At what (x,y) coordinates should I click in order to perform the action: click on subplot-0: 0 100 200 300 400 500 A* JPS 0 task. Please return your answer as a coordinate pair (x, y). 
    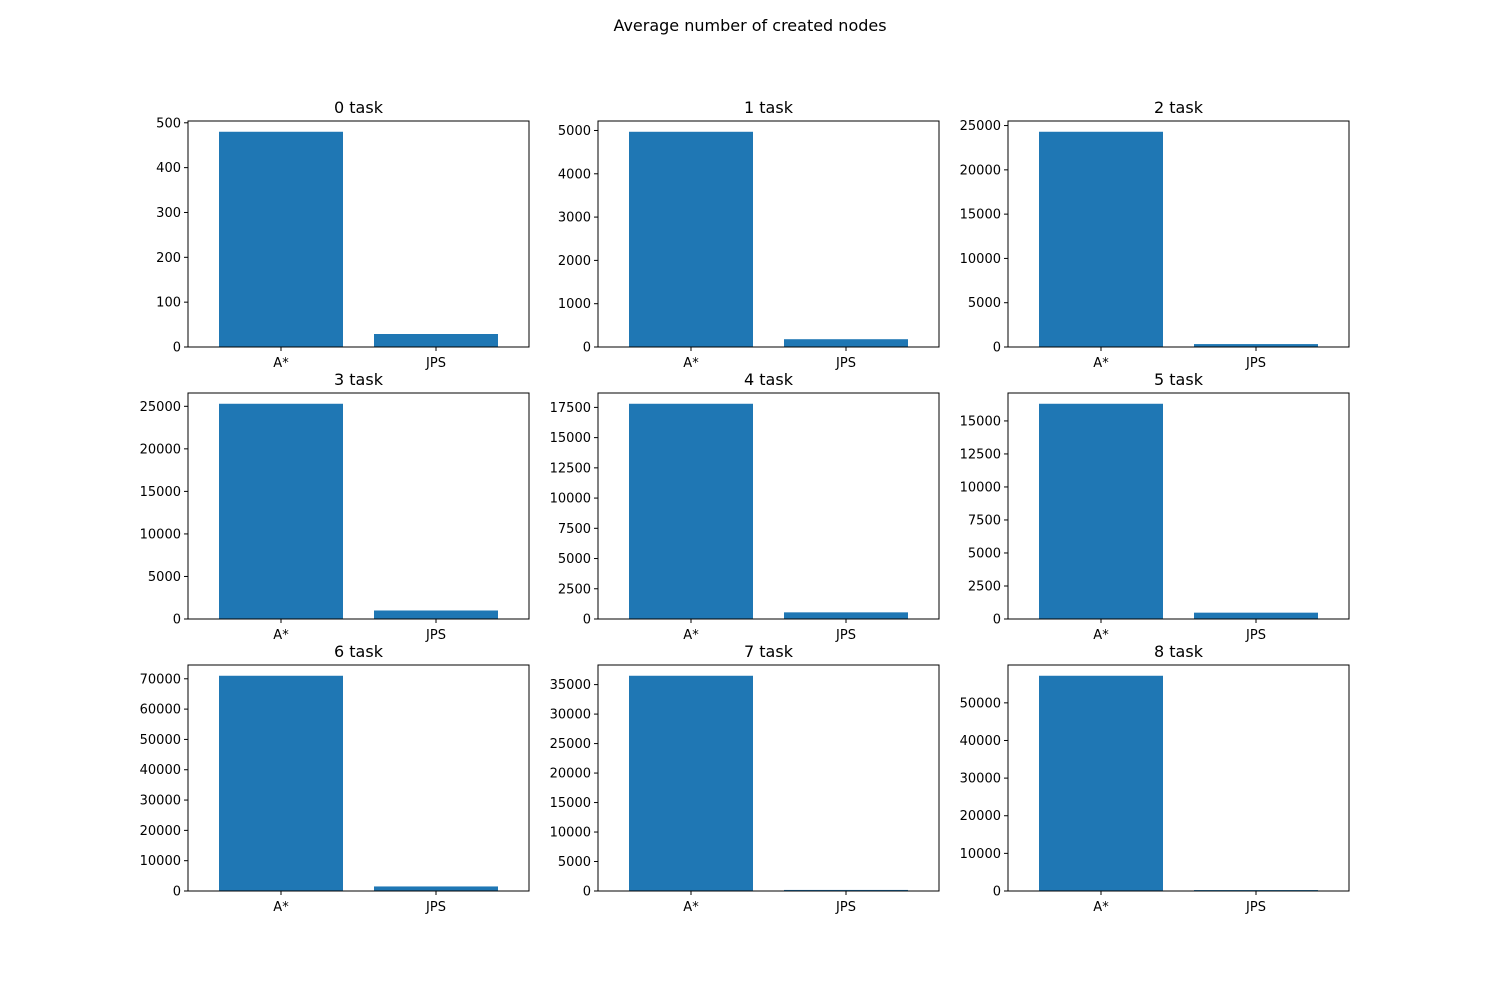
    Looking at the image, I should click on (343, 234).